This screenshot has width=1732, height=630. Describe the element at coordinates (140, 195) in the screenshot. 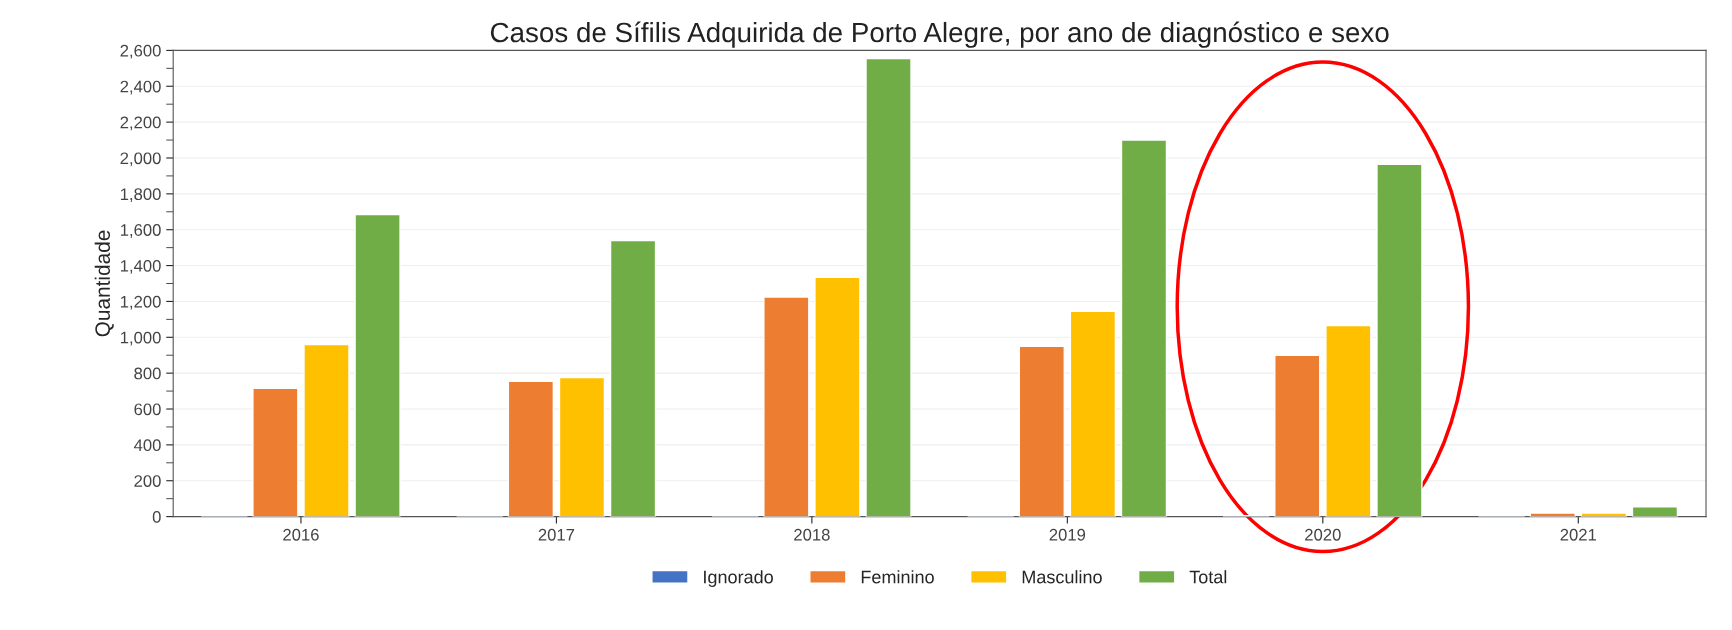

I see `y-tick-label: 1,800` at that location.